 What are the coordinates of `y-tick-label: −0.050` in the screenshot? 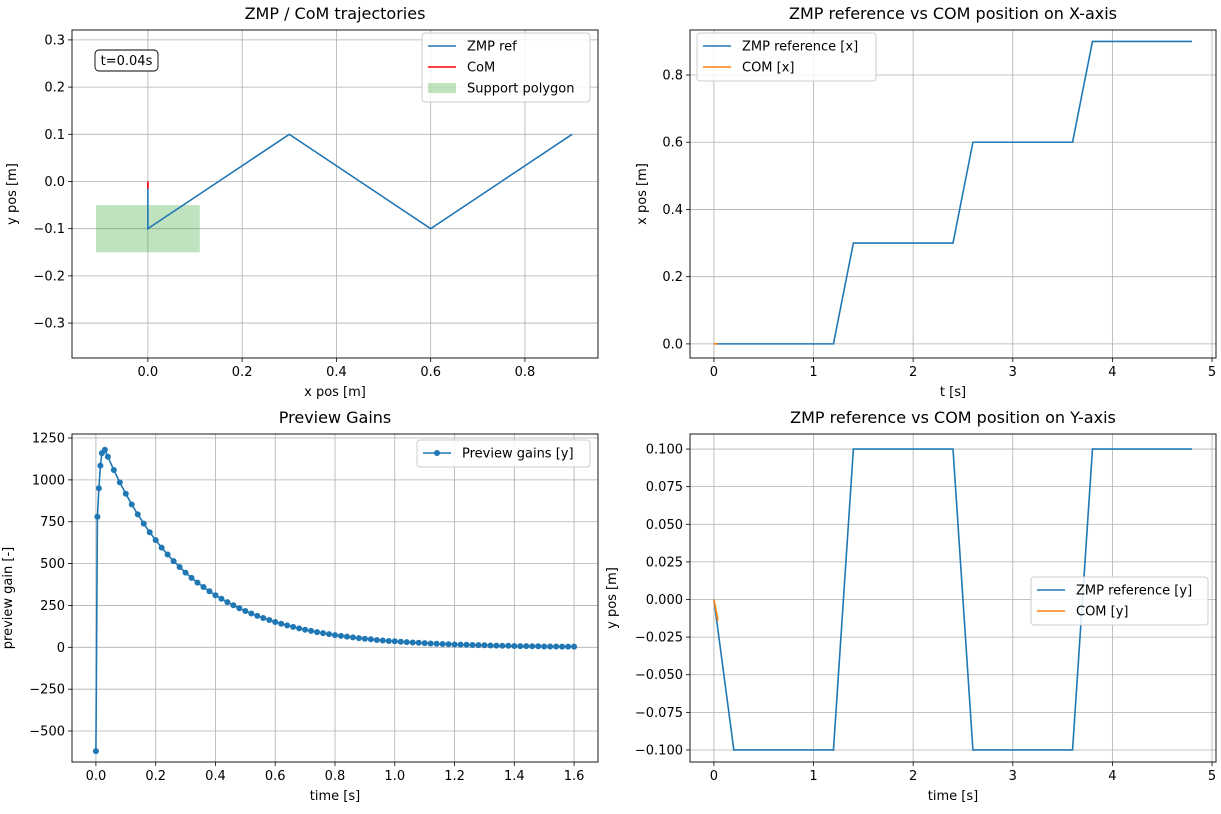 It's located at (659, 675).